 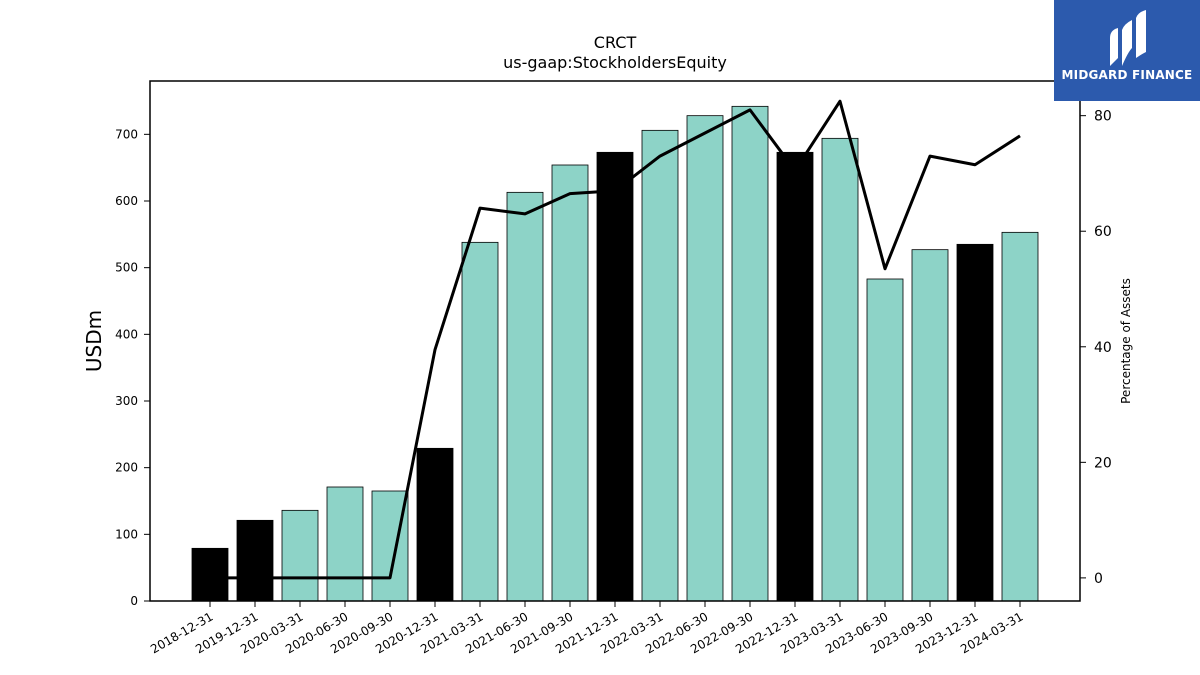 What do you see at coordinates (615, 62) in the screenshot?
I see `chart-subtitle: us-gaap:StockholdersEquity` at bounding box center [615, 62].